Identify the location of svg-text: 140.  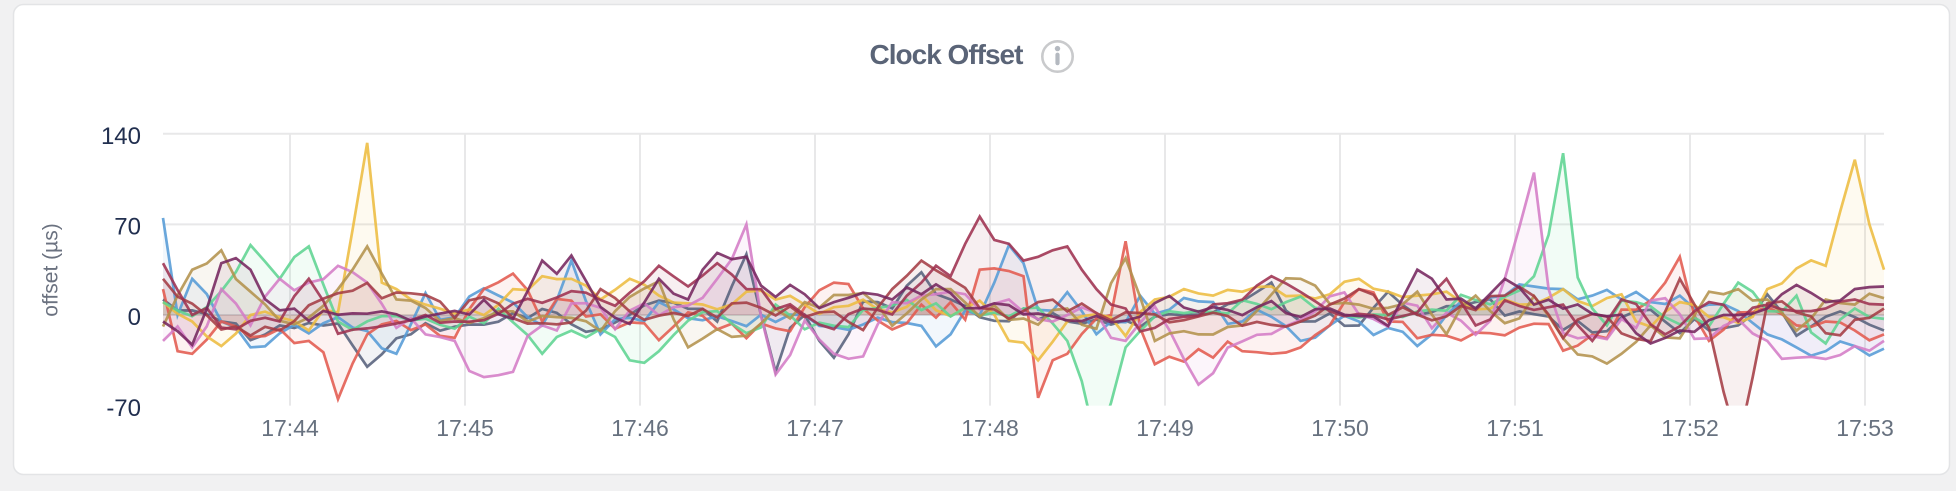
(121, 136).